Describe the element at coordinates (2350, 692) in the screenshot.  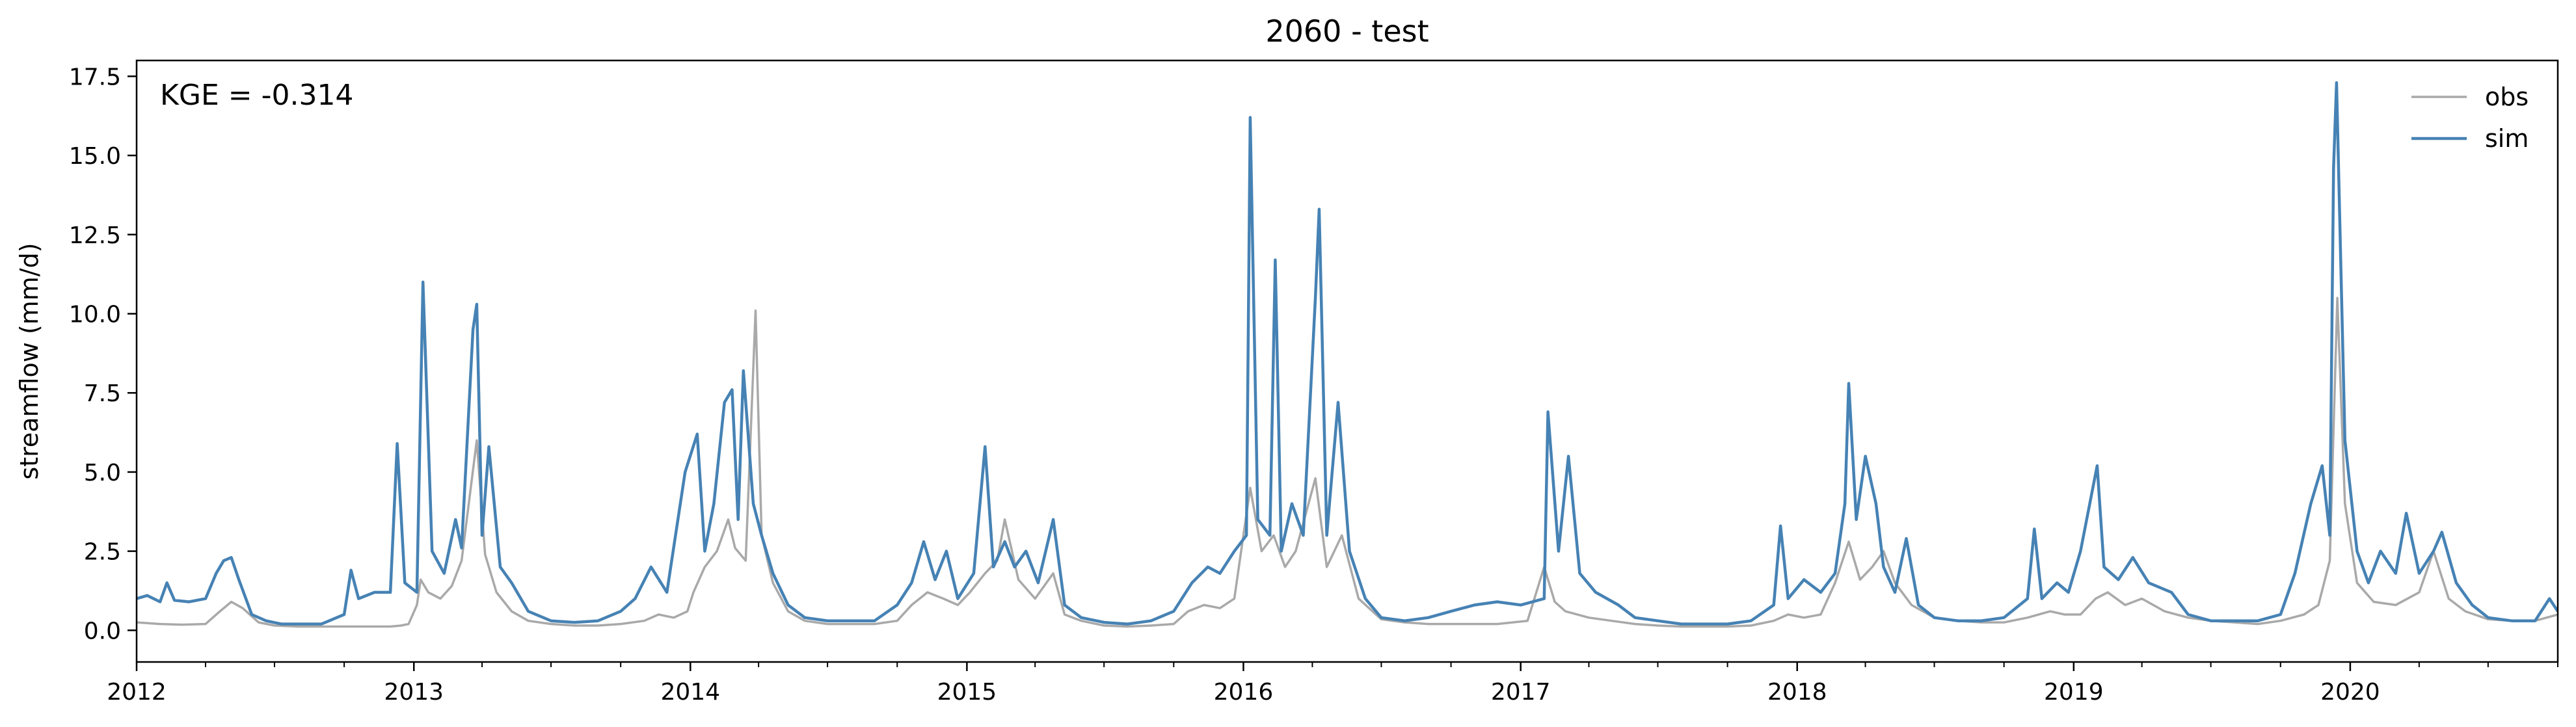
I see `x-tick-label: 2020` at that location.